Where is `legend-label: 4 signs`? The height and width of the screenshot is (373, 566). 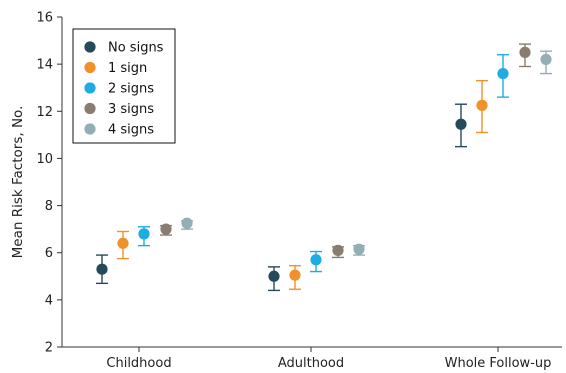
legend-label: 4 signs is located at coordinates (131, 130).